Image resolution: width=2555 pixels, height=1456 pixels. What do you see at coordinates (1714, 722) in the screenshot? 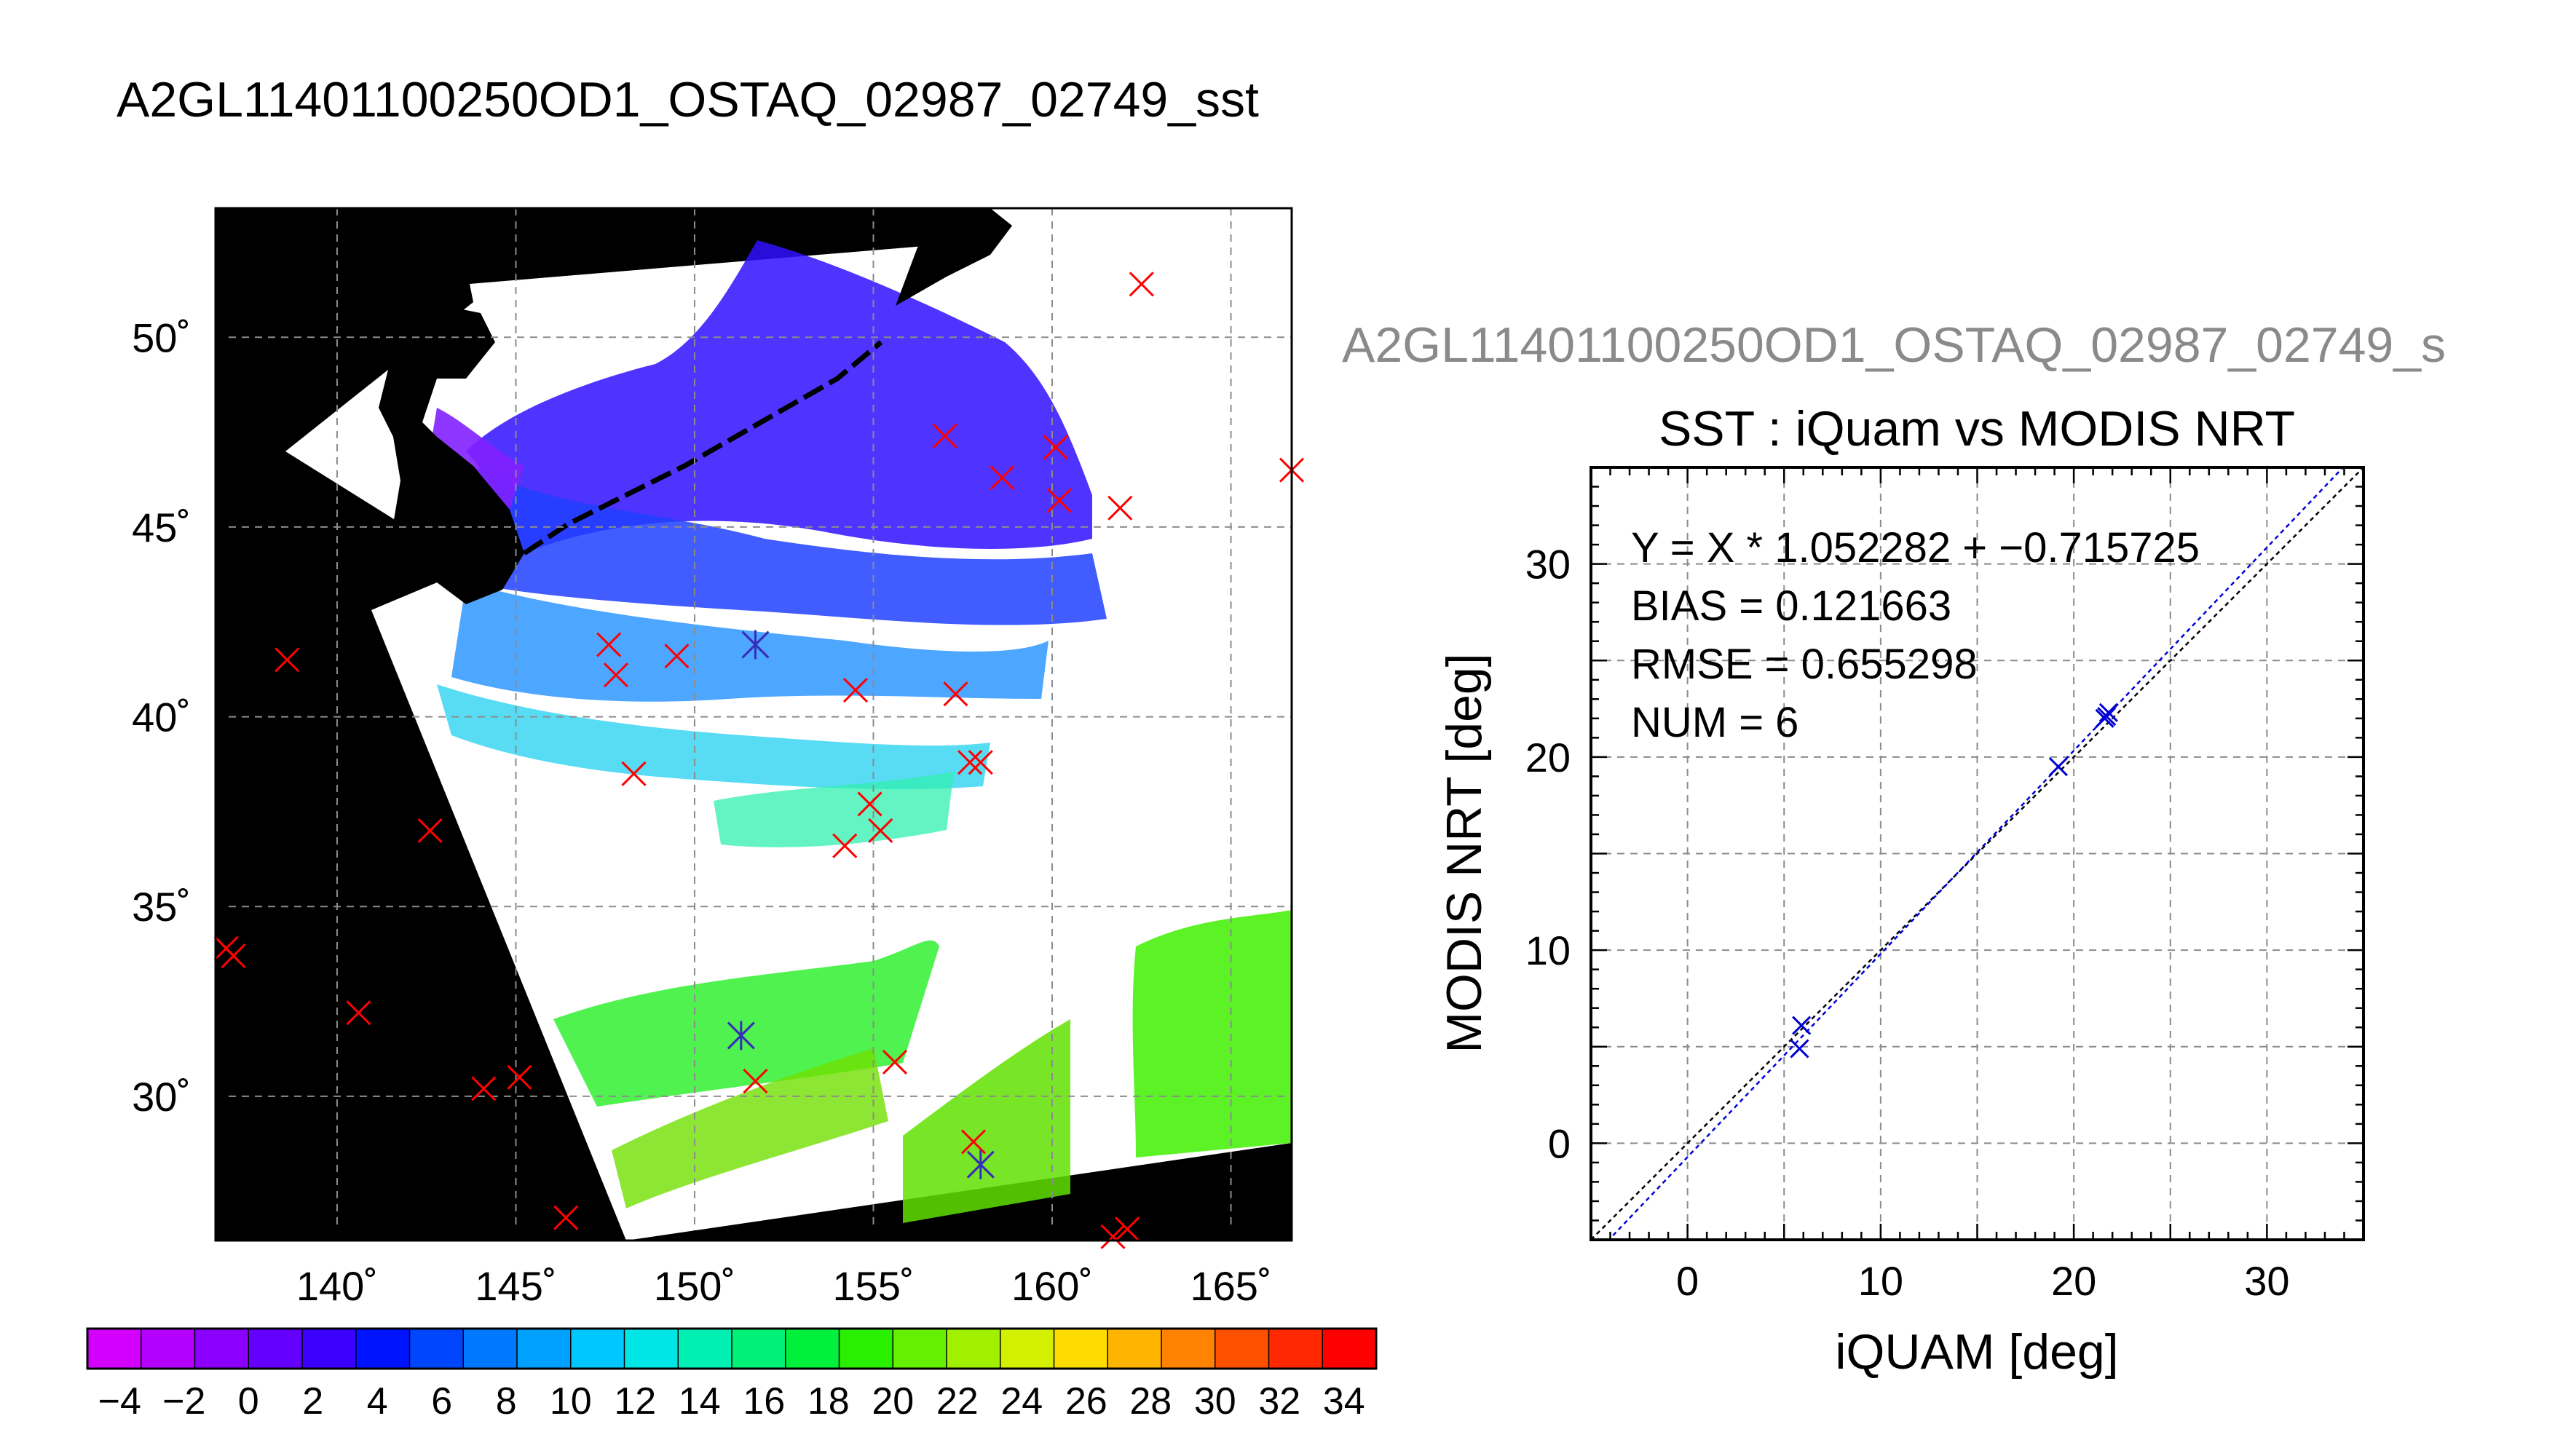
I see `stats-annotation: NUM = 6` at bounding box center [1714, 722].